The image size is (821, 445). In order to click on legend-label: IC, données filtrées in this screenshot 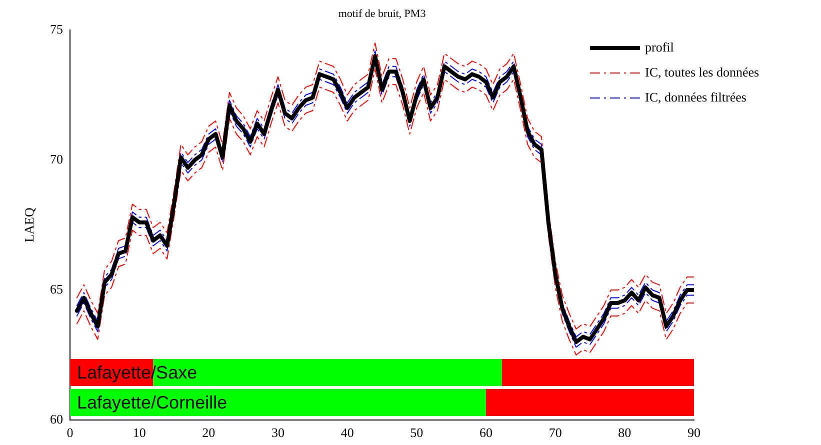, I will do `click(695, 96)`.